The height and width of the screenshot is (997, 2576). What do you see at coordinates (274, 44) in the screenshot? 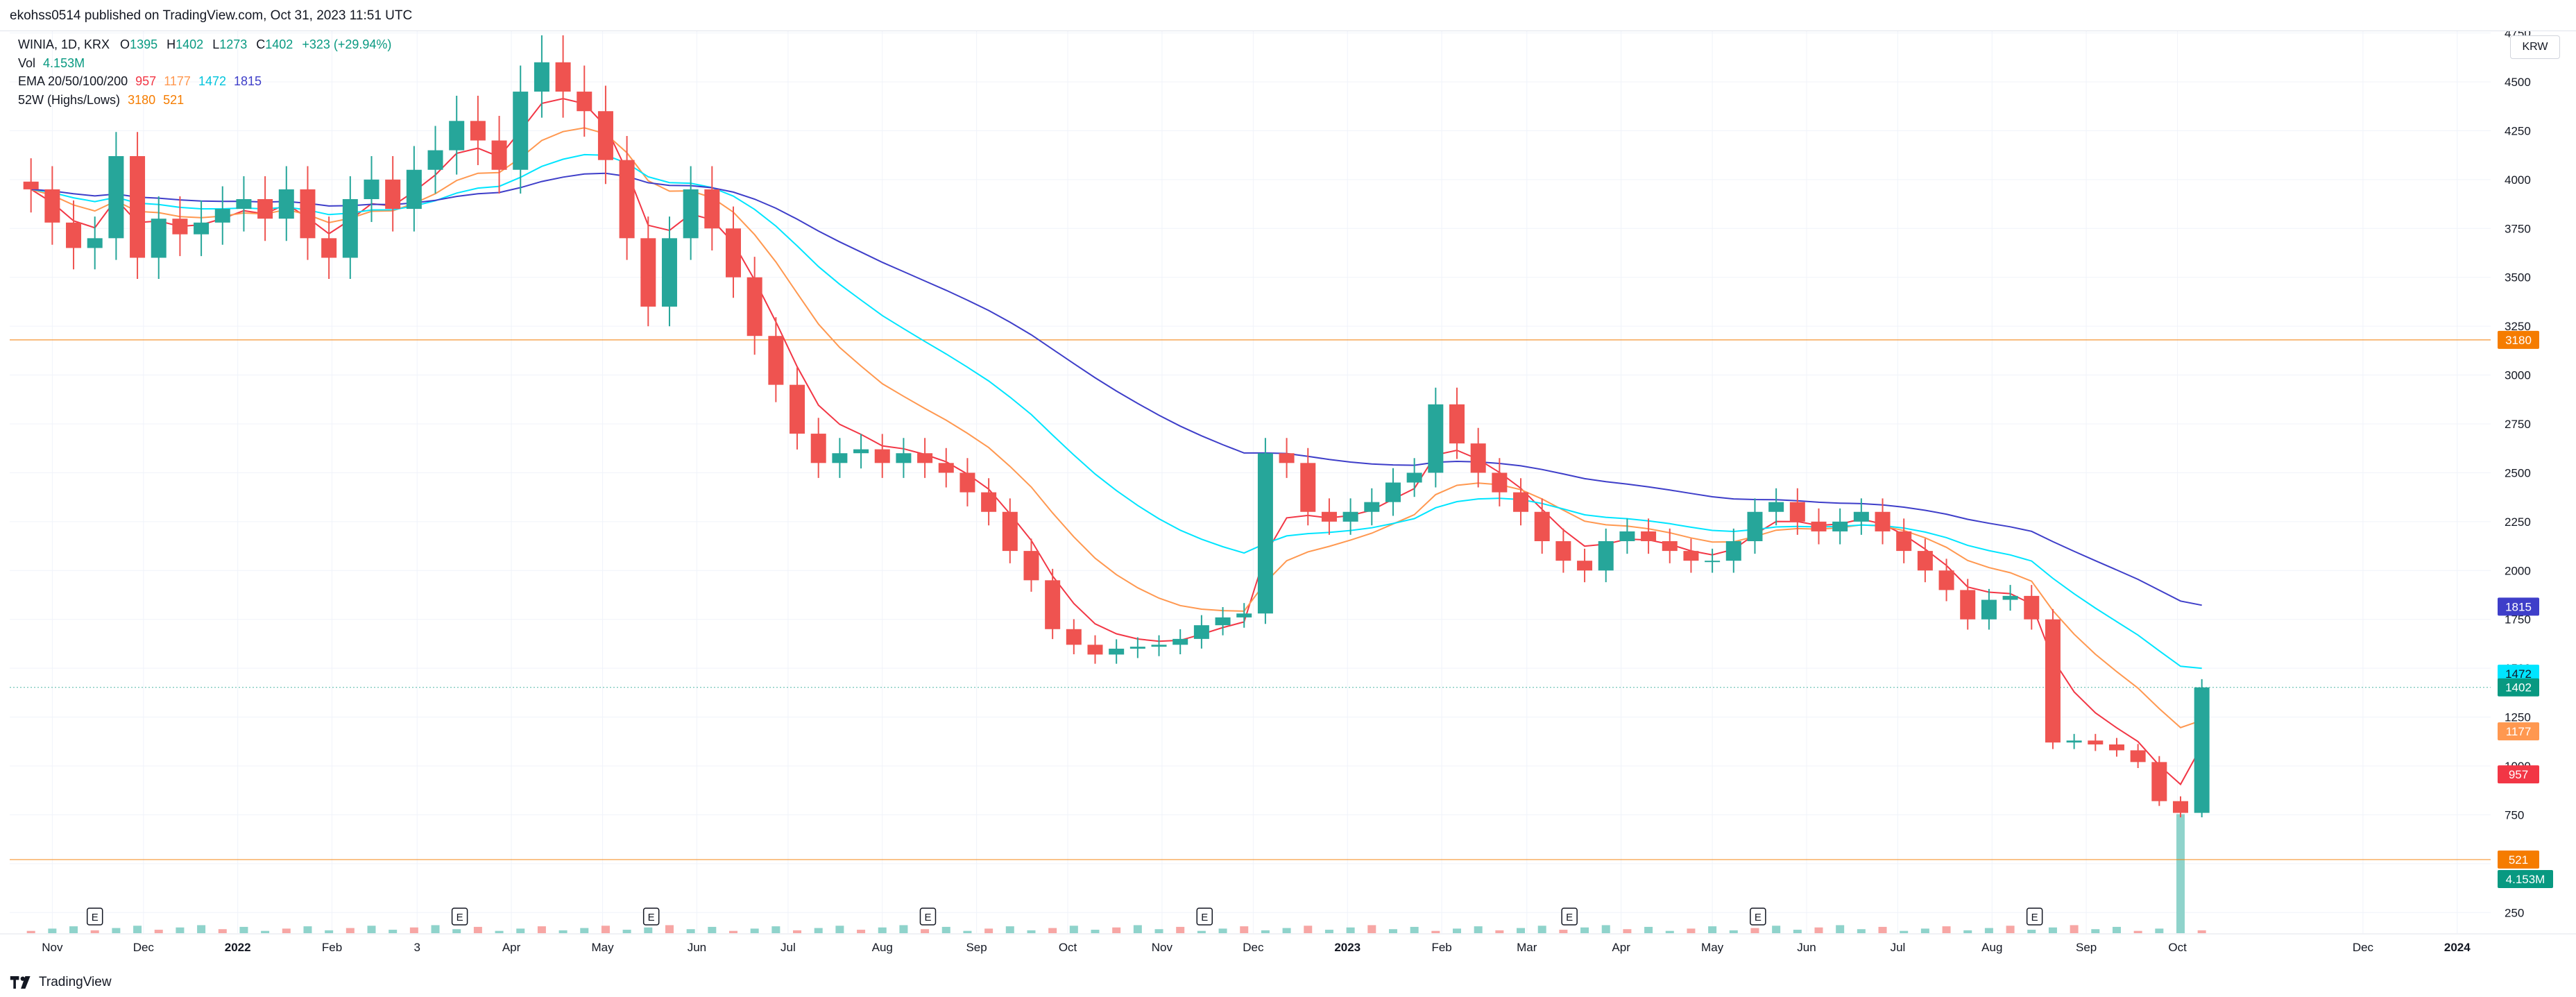
I see `ohlc-close: C1402` at bounding box center [274, 44].